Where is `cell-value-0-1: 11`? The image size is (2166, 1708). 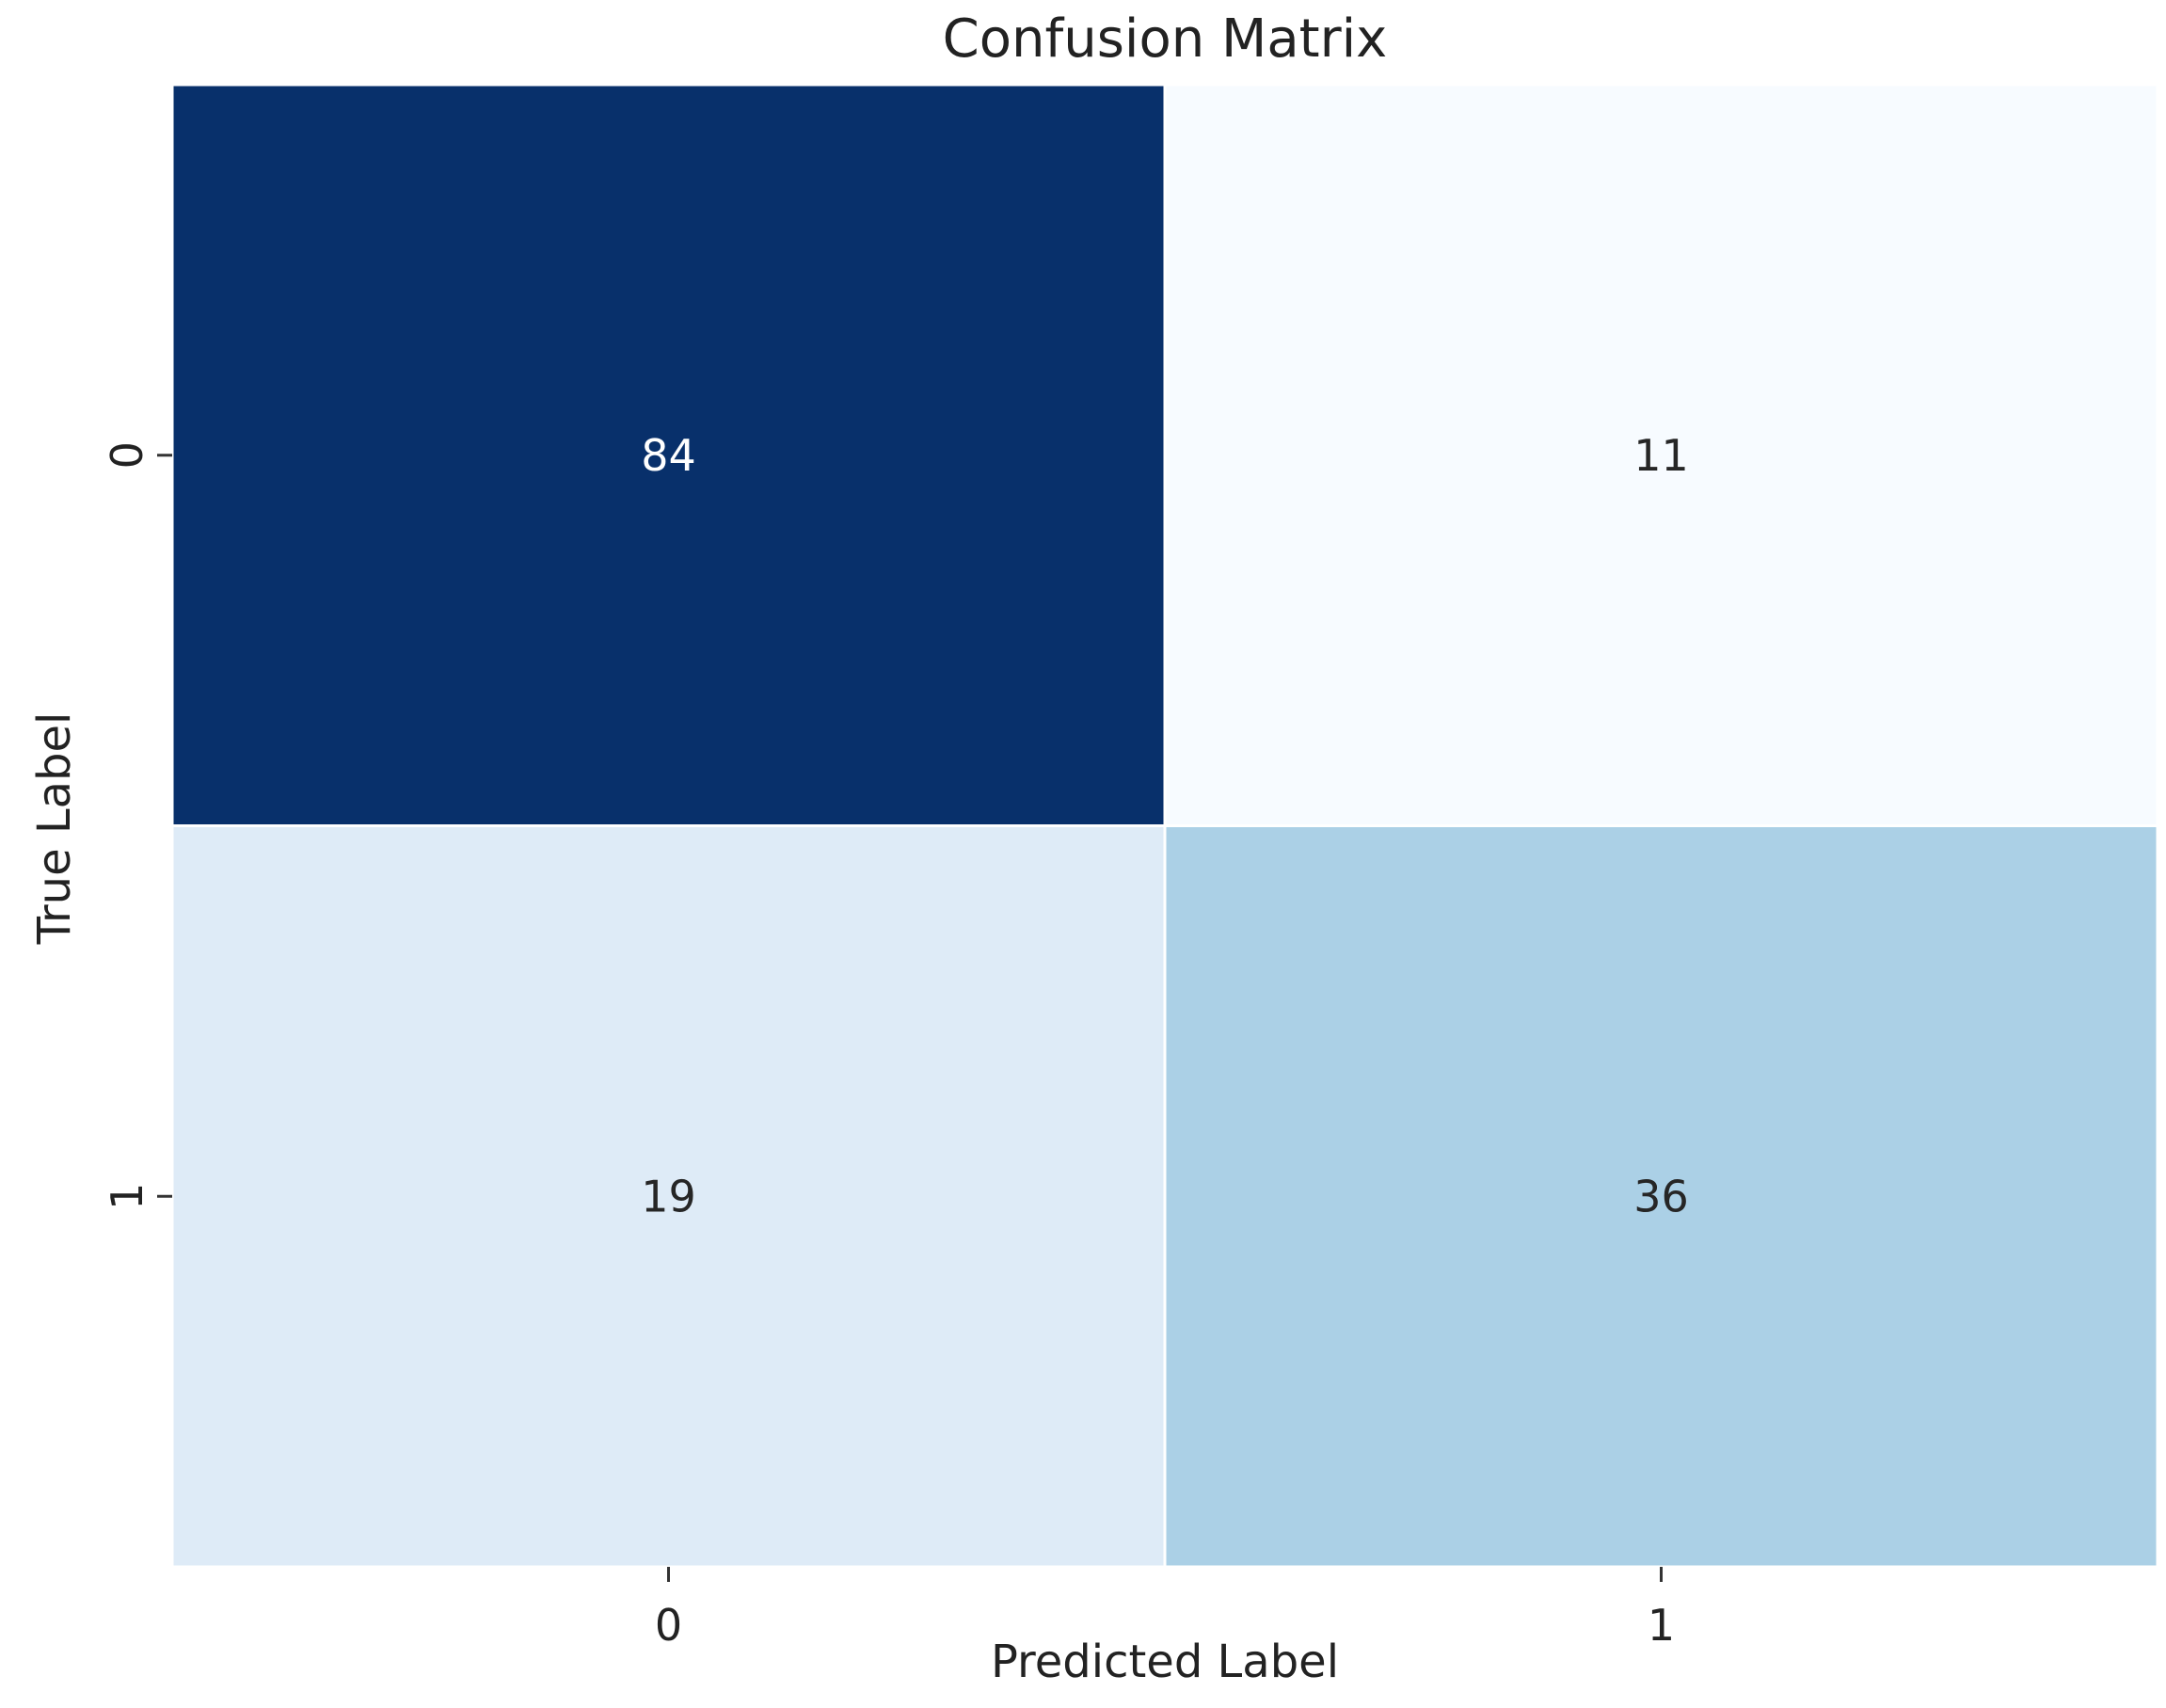 cell-value-0-1: 11 is located at coordinates (1661, 455).